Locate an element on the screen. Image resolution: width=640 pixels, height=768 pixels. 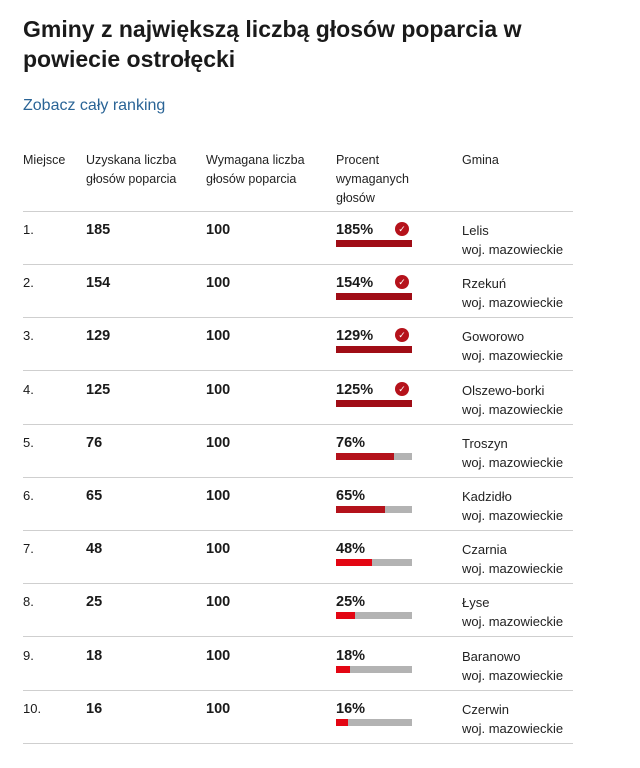
row-place: 3. is located at coordinates (28, 336).